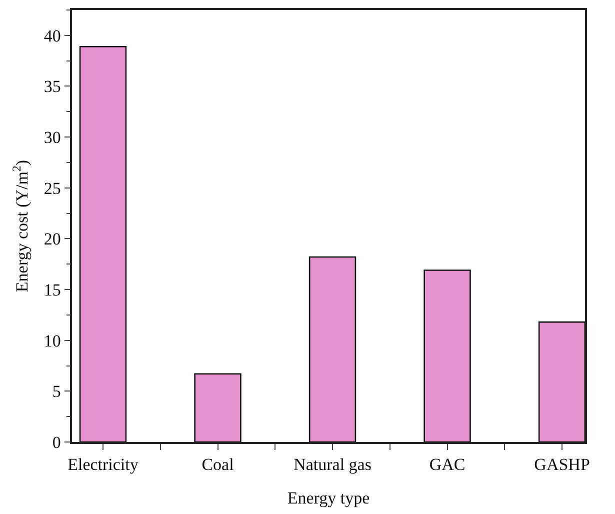 Image resolution: width=615 pixels, height=514 pixels. I want to click on x-tick-label: Coal, so click(218, 464).